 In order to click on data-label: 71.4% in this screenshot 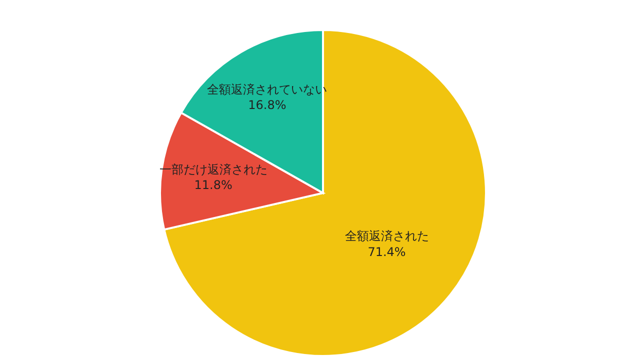, I will do `click(387, 251)`.